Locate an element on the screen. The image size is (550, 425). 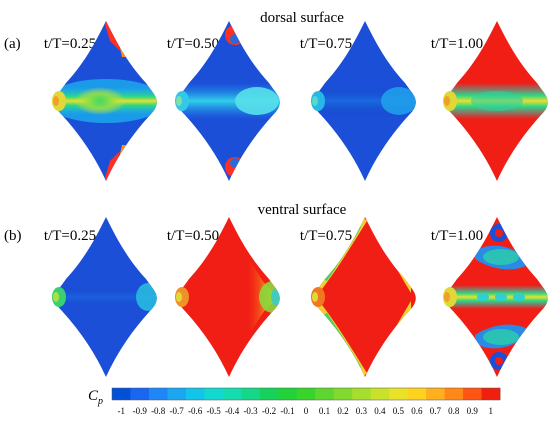
colorbar-tick-label: -0.7 is located at coordinates (177, 411).